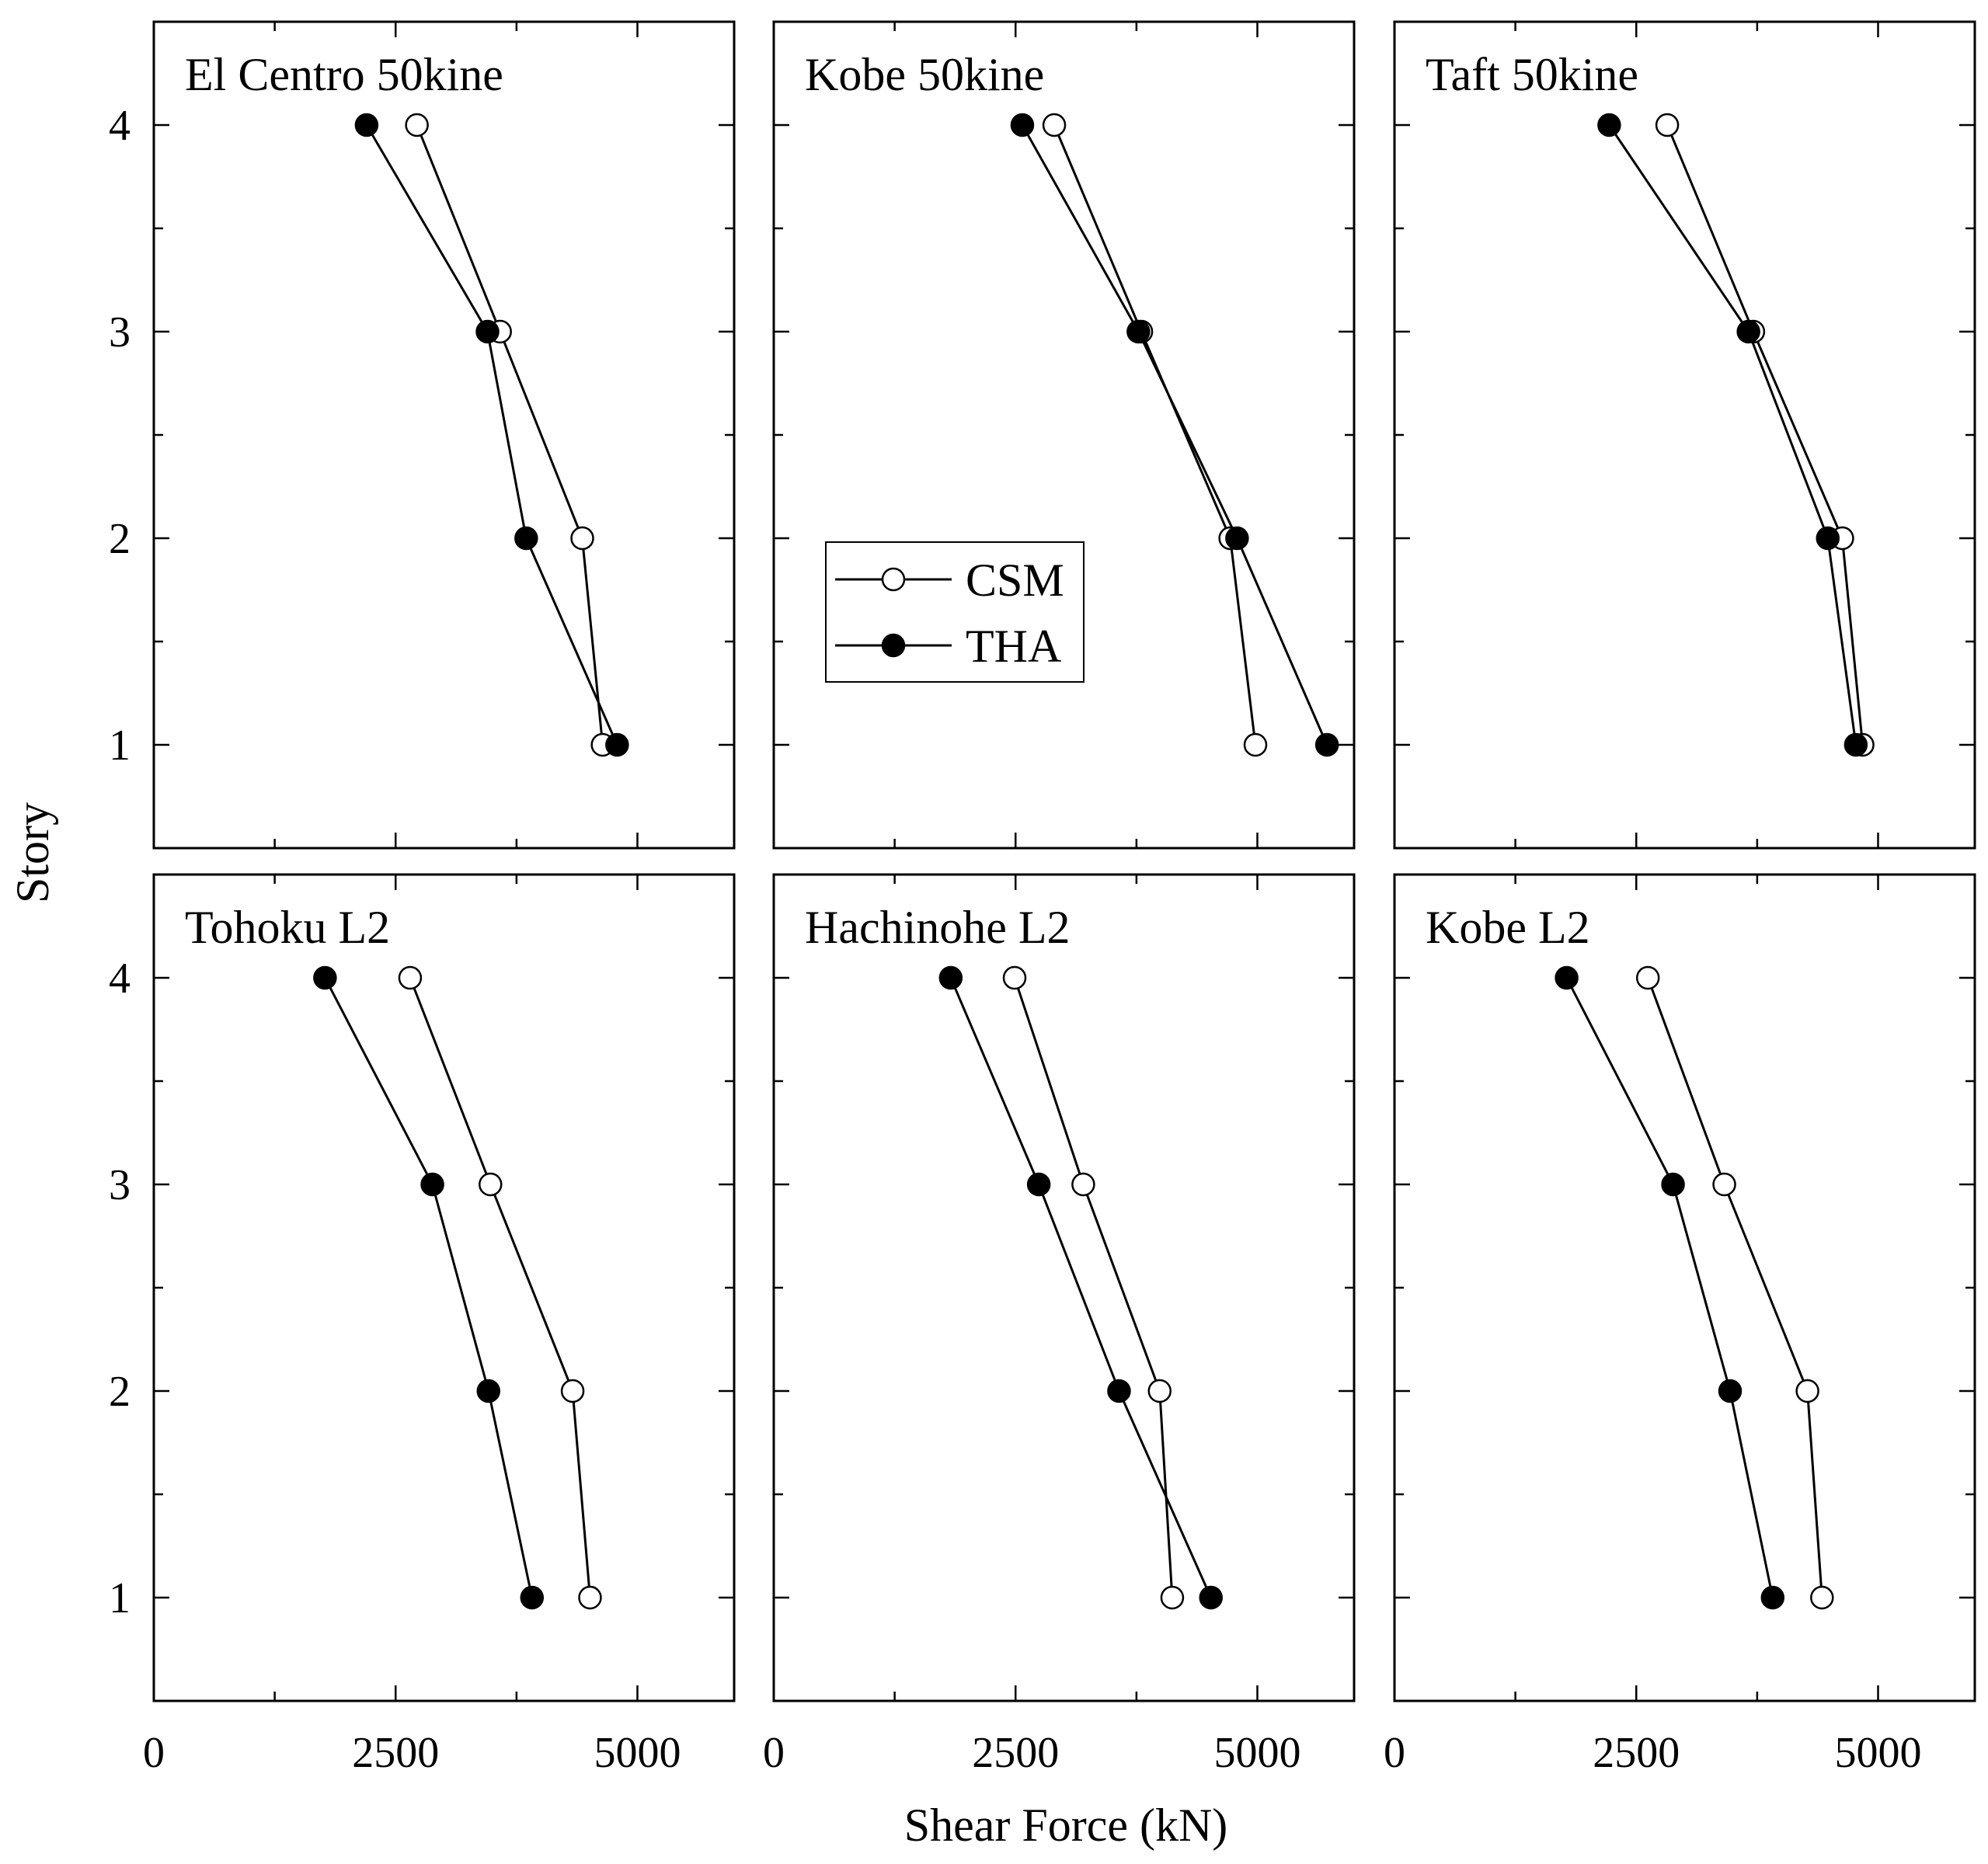 The width and height of the screenshot is (1988, 1864). I want to click on legend-label-csm: CSM, so click(1015, 580).